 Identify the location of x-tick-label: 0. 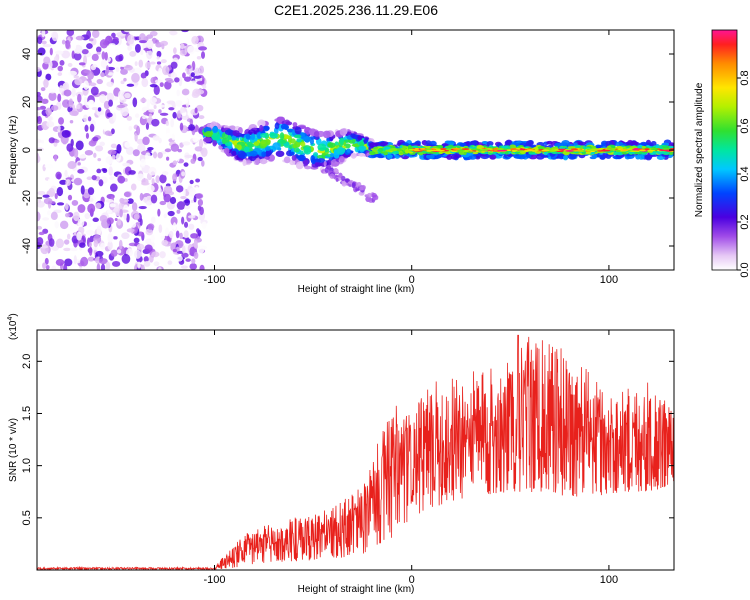
(412, 280).